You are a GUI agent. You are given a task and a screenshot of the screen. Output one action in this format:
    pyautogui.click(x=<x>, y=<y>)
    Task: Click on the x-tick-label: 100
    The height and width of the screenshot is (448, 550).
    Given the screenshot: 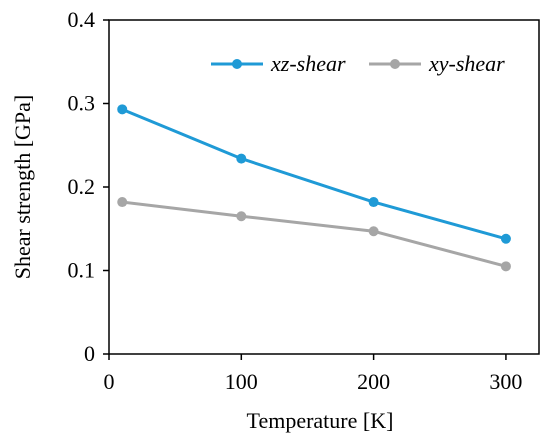 What is the action you would take?
    pyautogui.click(x=241, y=381)
    